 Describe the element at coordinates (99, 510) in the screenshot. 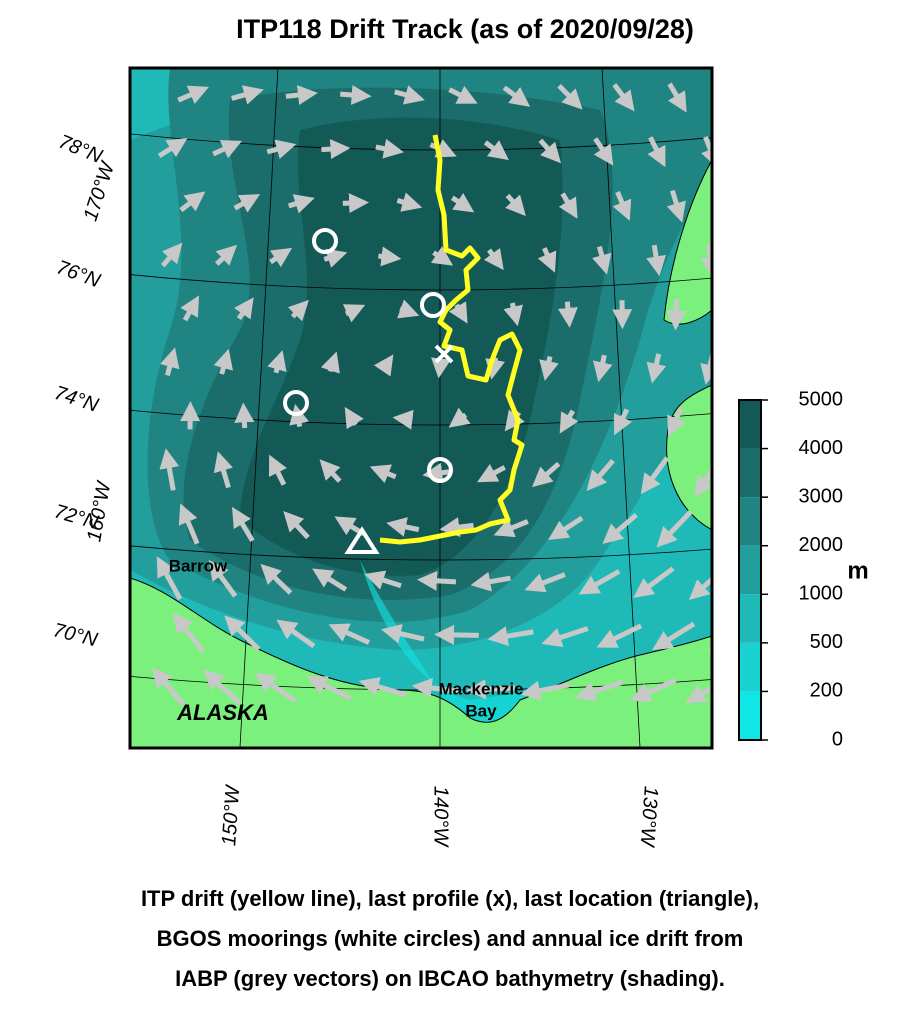

I see `longitude-label: 160°W` at that location.